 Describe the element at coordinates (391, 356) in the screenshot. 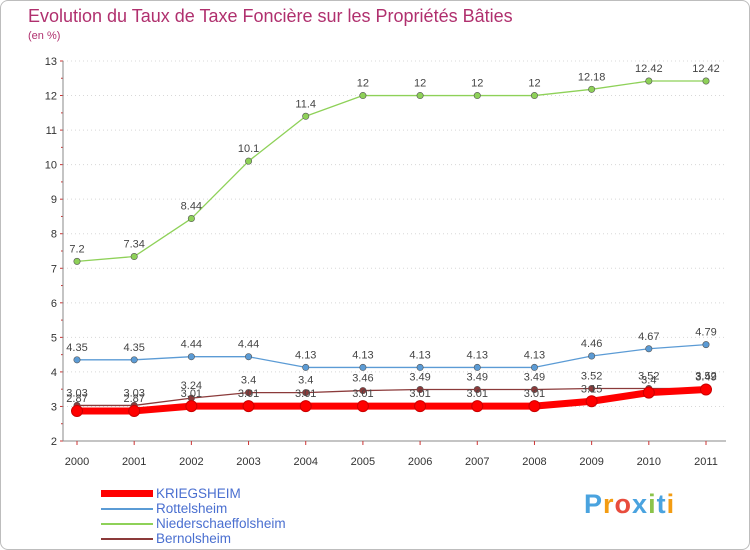

I see `series-line-rottelsheim` at that location.